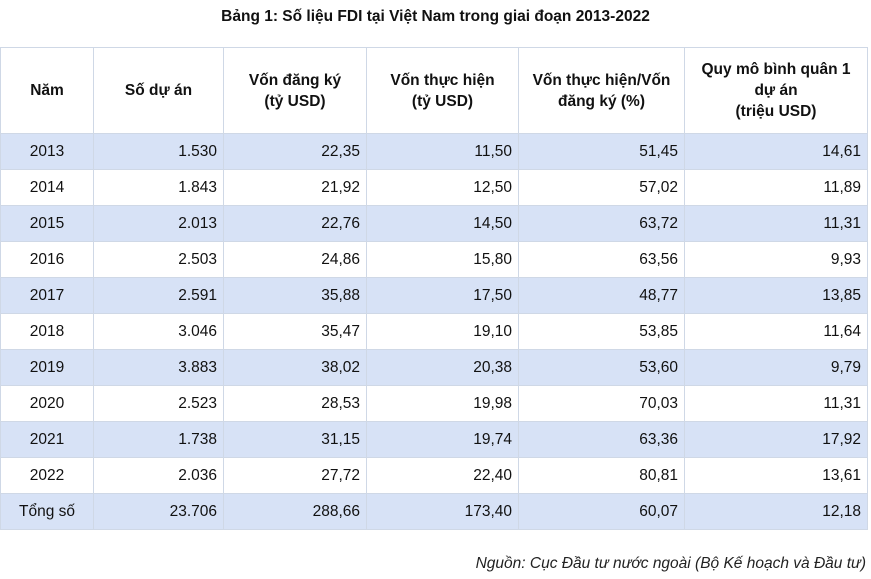 The image size is (871, 579). I want to click on cell-year: 2019, so click(47, 367).